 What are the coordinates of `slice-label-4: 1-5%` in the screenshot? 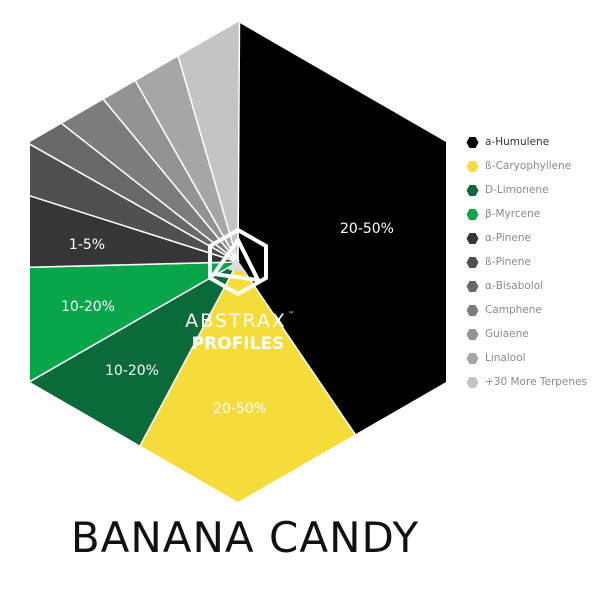 It's located at (87, 245).